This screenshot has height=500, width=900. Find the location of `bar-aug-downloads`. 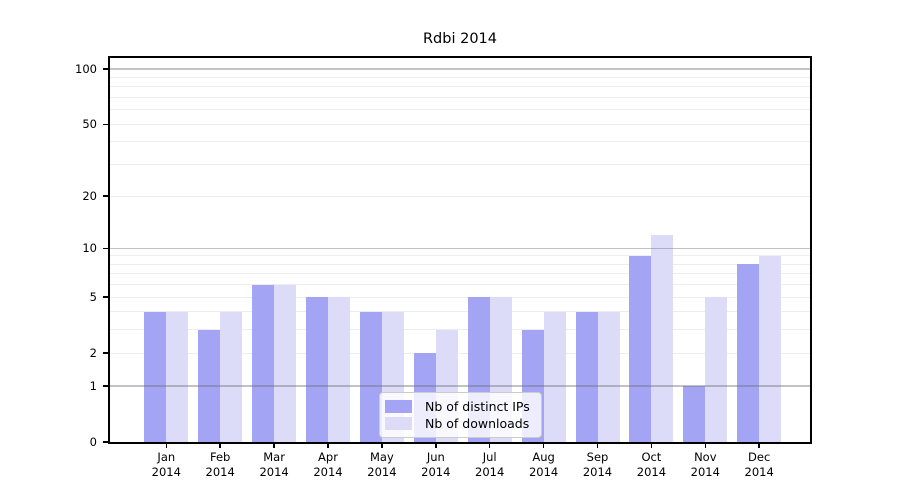

bar-aug-downloads is located at coordinates (554, 376).